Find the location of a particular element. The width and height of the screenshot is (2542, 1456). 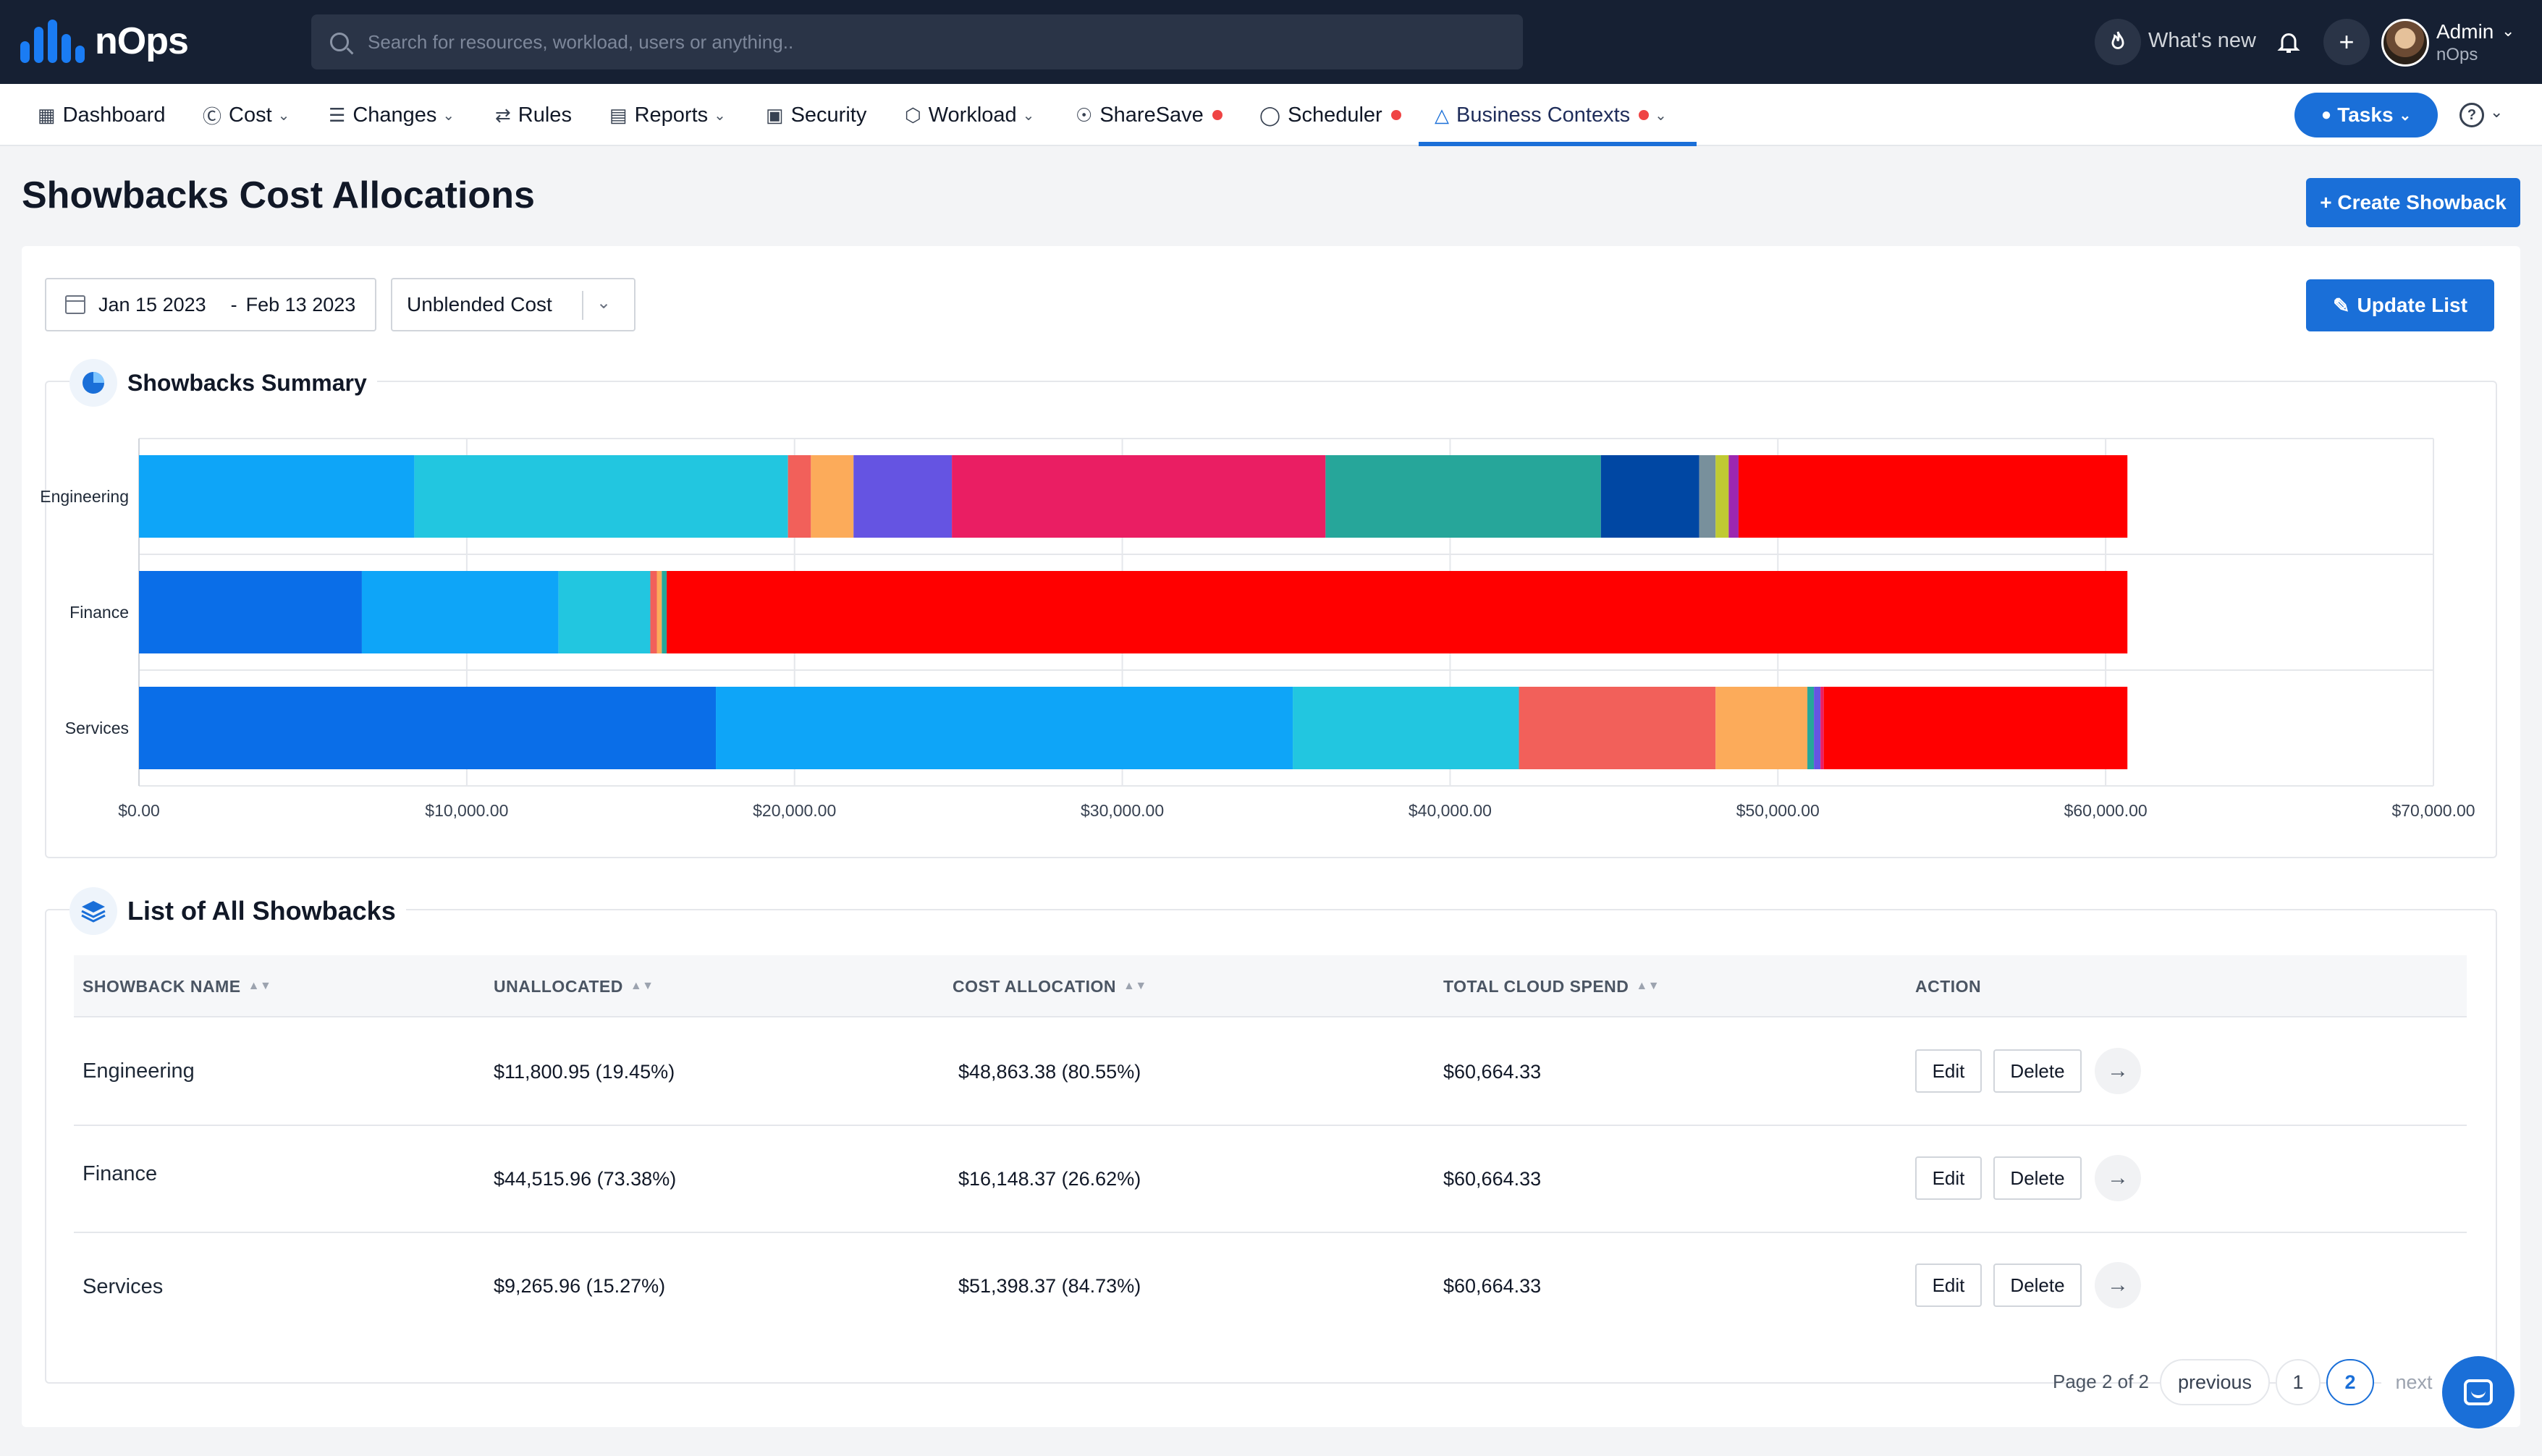

unallocated-value: $44,515.96 (73.38%) is located at coordinates (585, 1179).